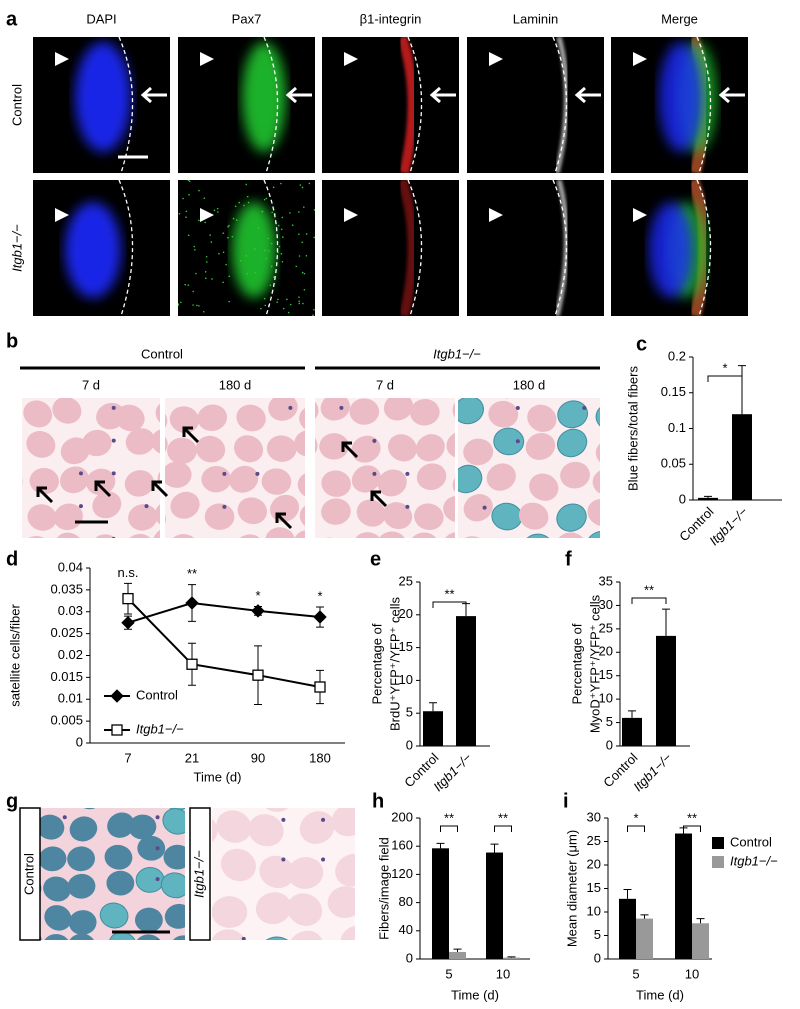 The width and height of the screenshot is (800, 1009). What do you see at coordinates (640, 215) in the screenshot?
I see `arrowhead` at bounding box center [640, 215].